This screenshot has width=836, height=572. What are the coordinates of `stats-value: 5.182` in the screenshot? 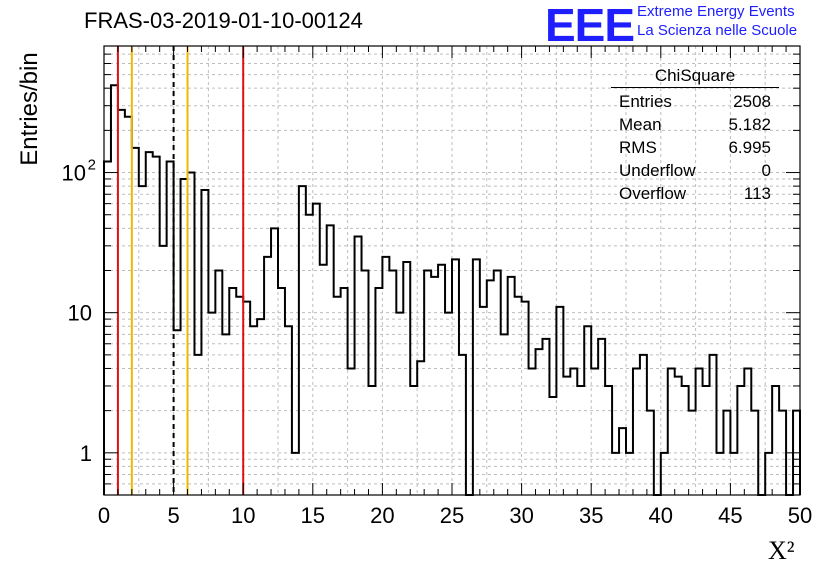 It's located at (749, 124).